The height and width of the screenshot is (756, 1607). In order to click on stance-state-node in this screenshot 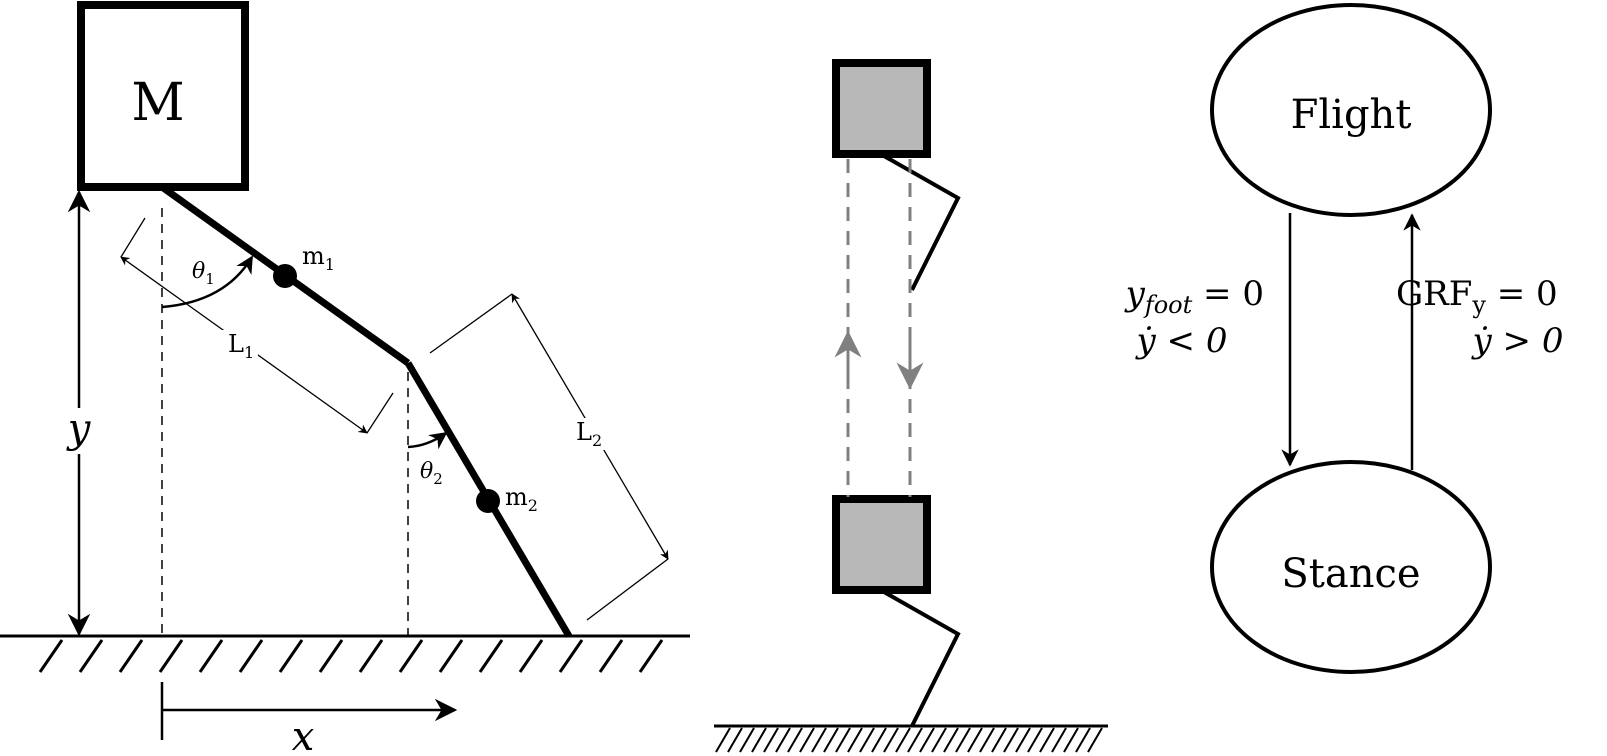, I will do `click(1351, 567)`.